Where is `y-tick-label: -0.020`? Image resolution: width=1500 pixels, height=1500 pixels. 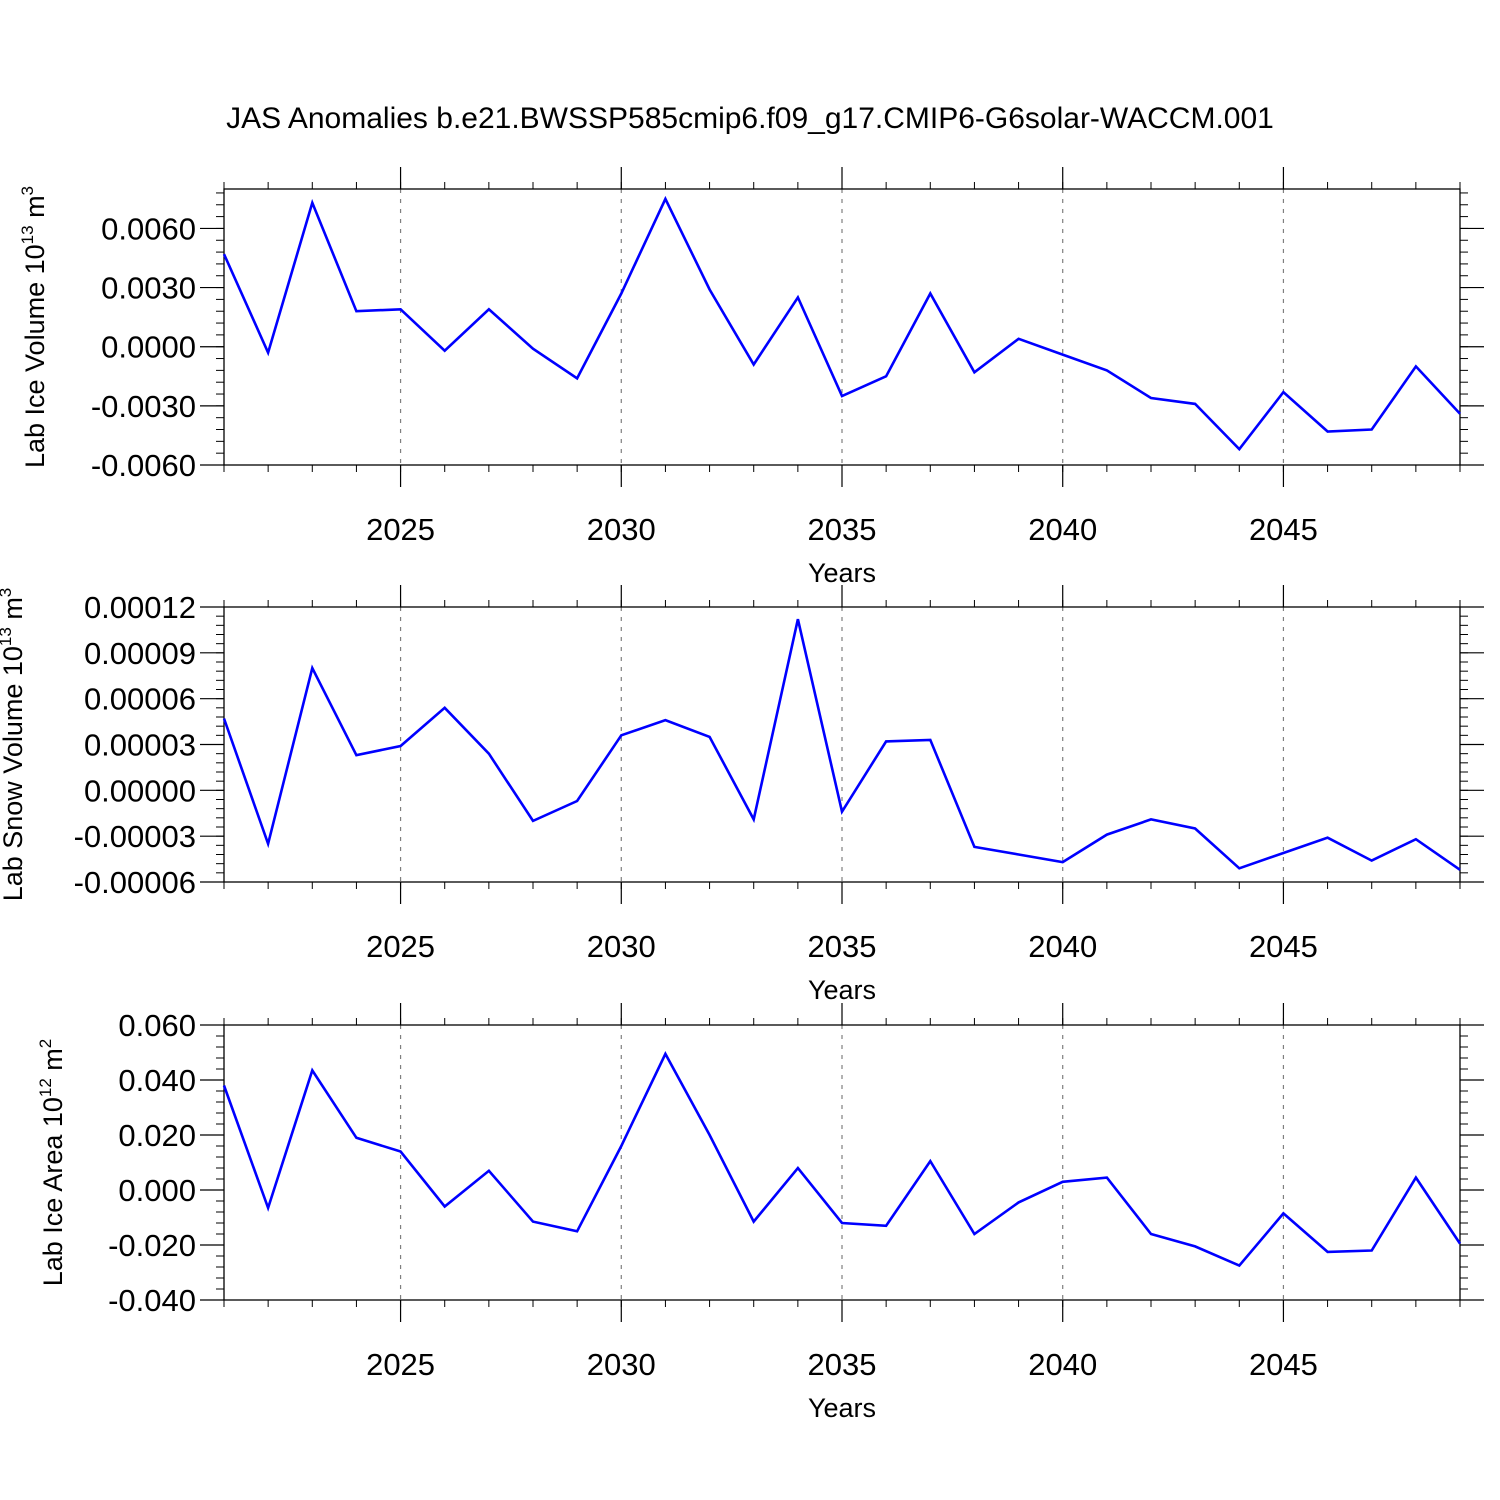
y-tick-label: -0.020 is located at coordinates (152, 1245).